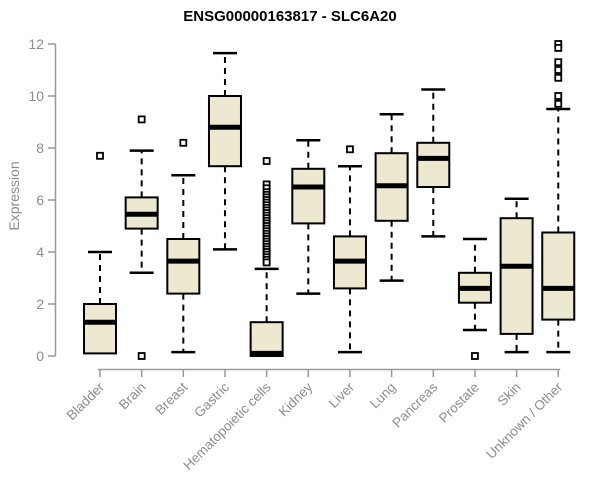 The width and height of the screenshot is (600, 500). What do you see at coordinates (524, 420) in the screenshot?
I see `x-tick-label-unknown-other: Unknown / Other` at bounding box center [524, 420].